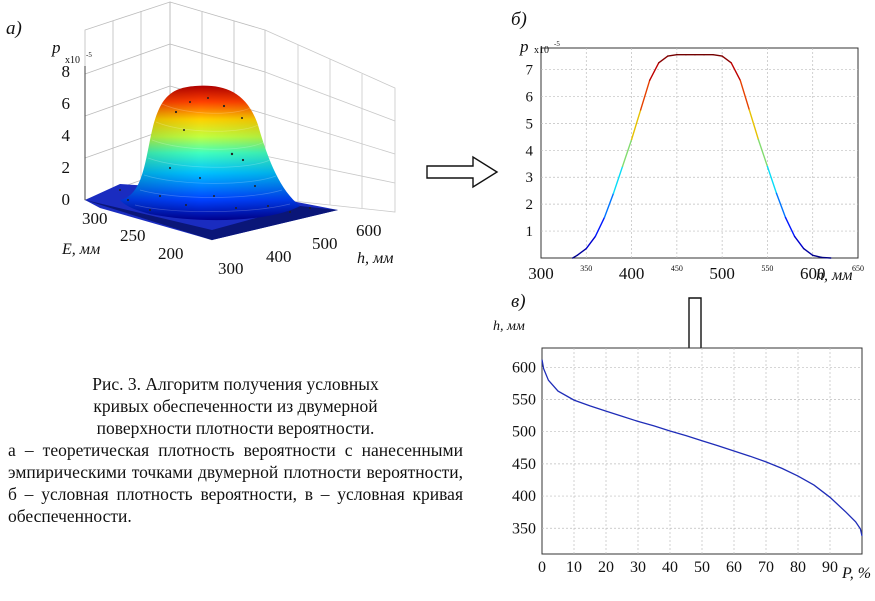  Describe the element at coordinates (524, 432) in the screenshot. I see `y-tick-label: 500` at that location.